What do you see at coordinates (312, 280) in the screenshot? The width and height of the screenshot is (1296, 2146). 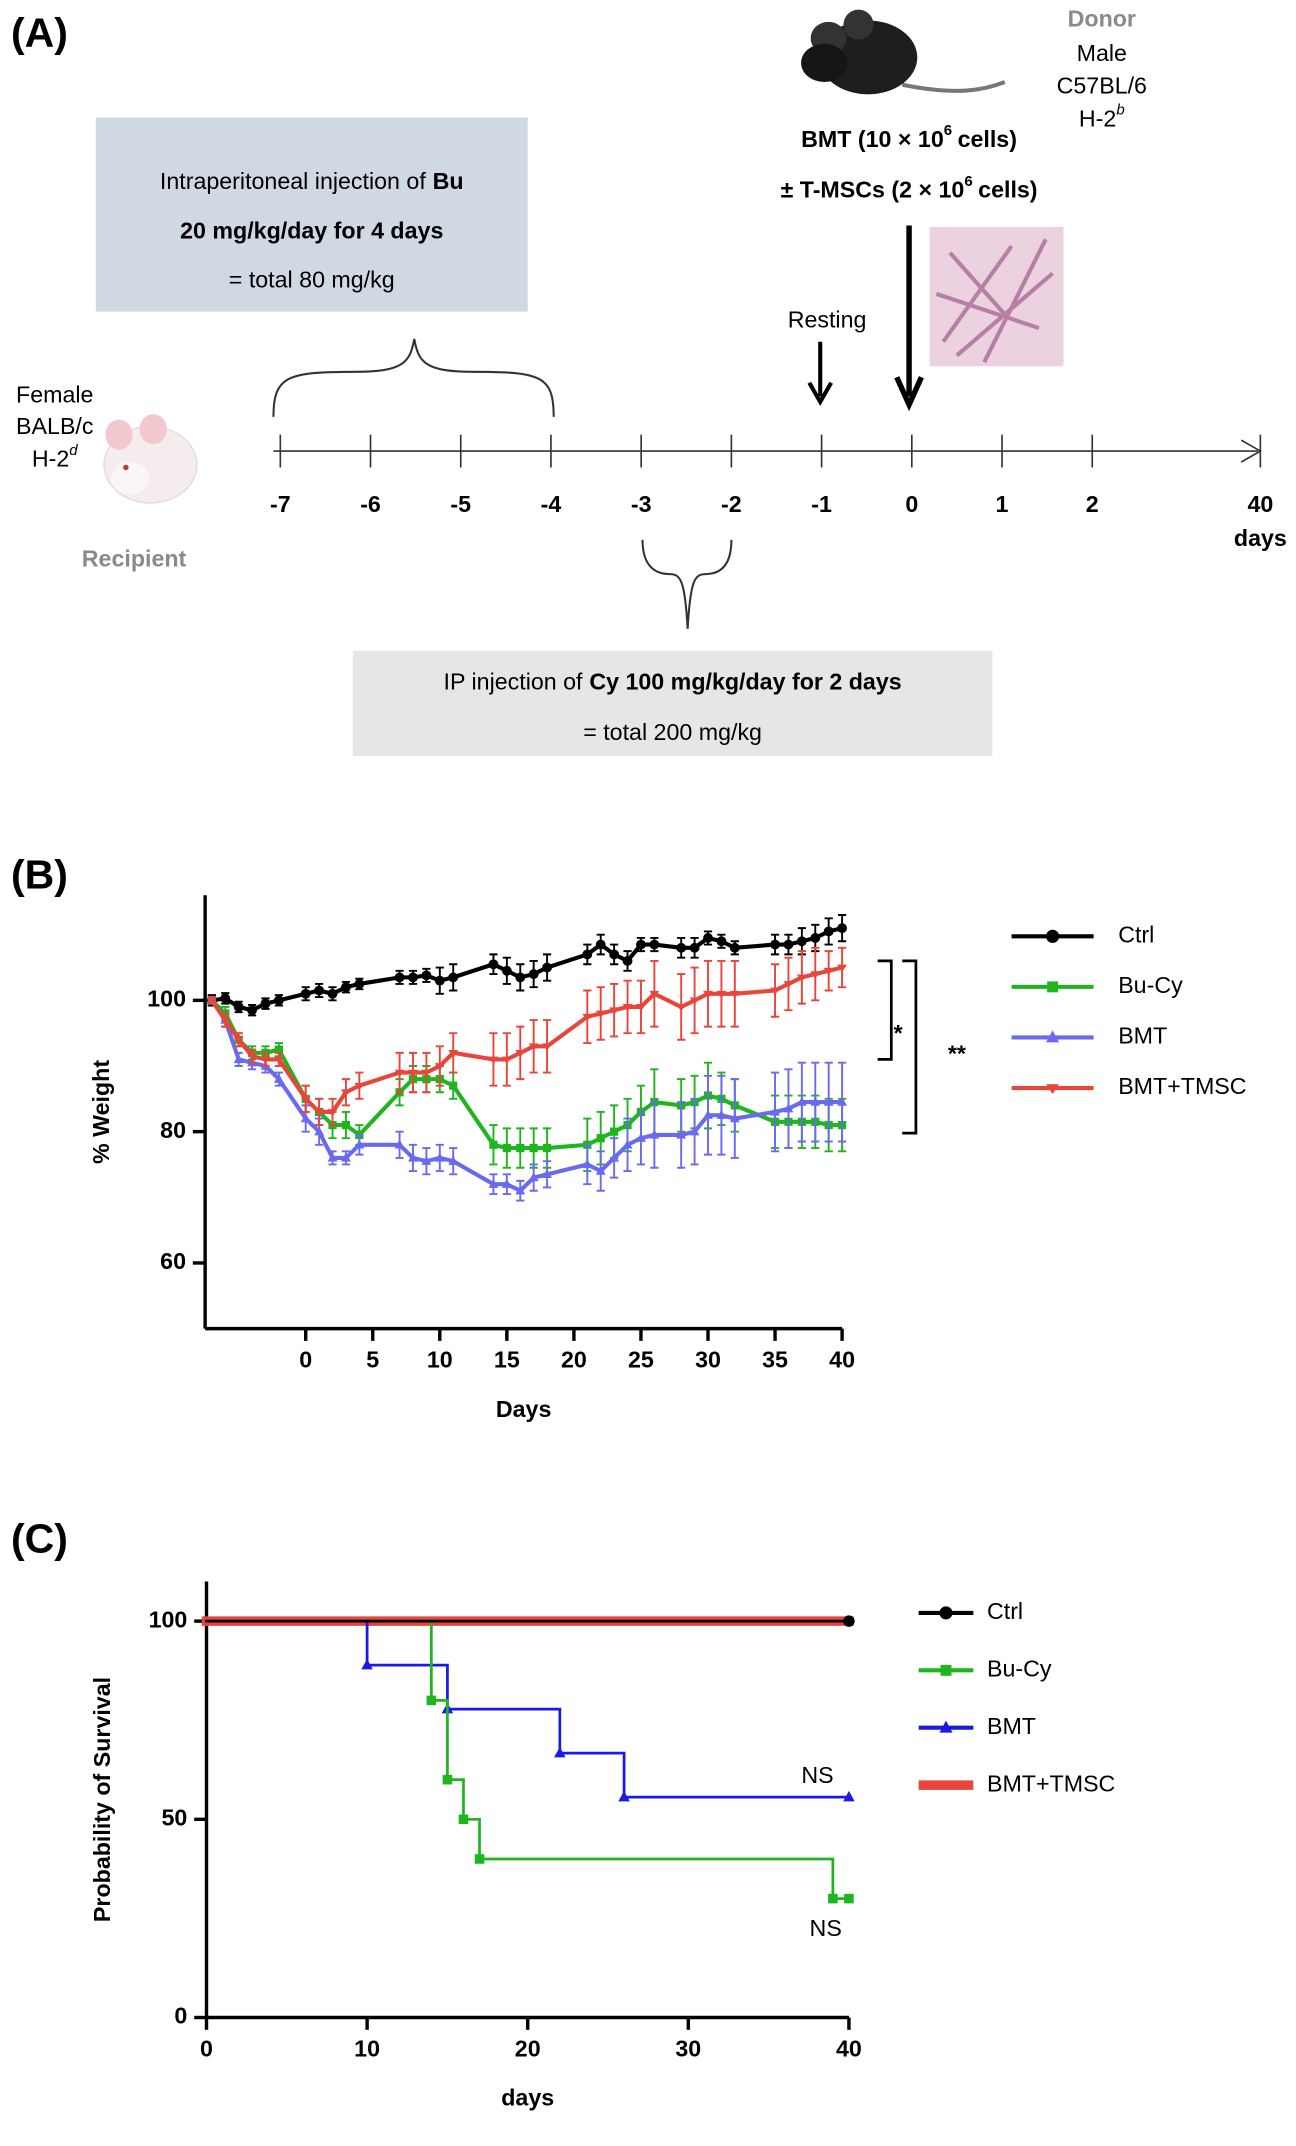 I see `bu-line-3: = total 80 mg/kg` at bounding box center [312, 280].